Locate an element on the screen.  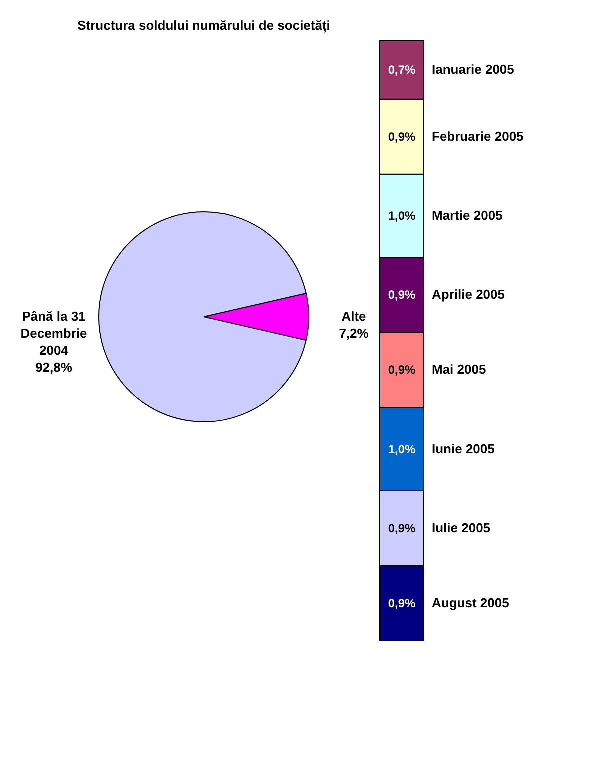
pie-slice is located at coordinates (202, 317).